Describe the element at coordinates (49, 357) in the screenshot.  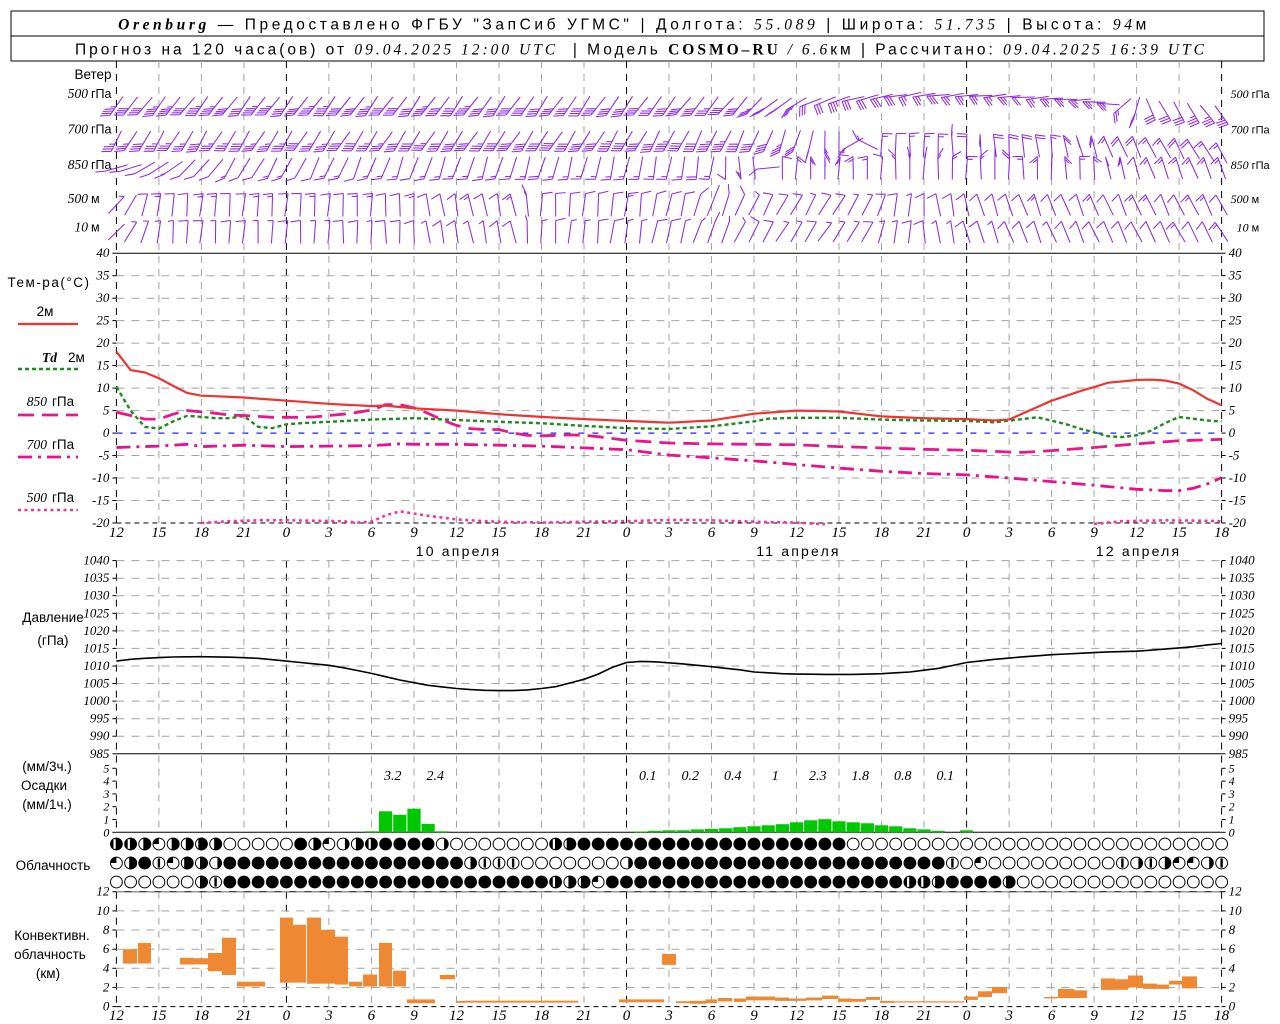
I see `svg-text: Td` at that location.